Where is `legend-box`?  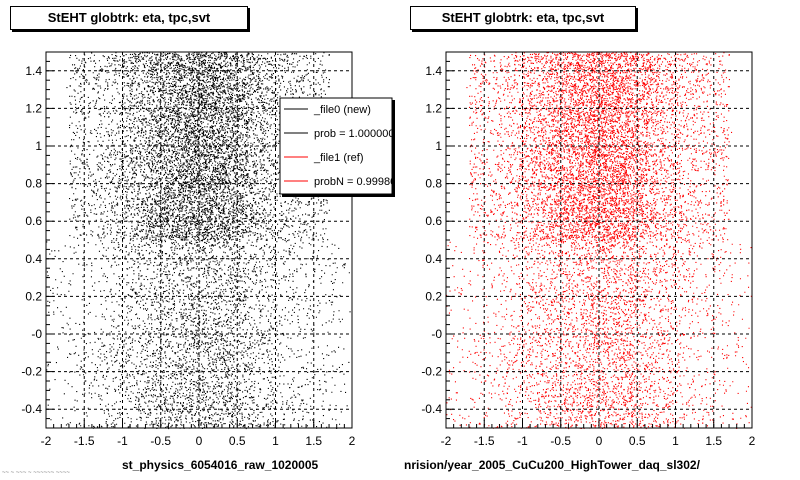
legend-box is located at coordinates (336, 146).